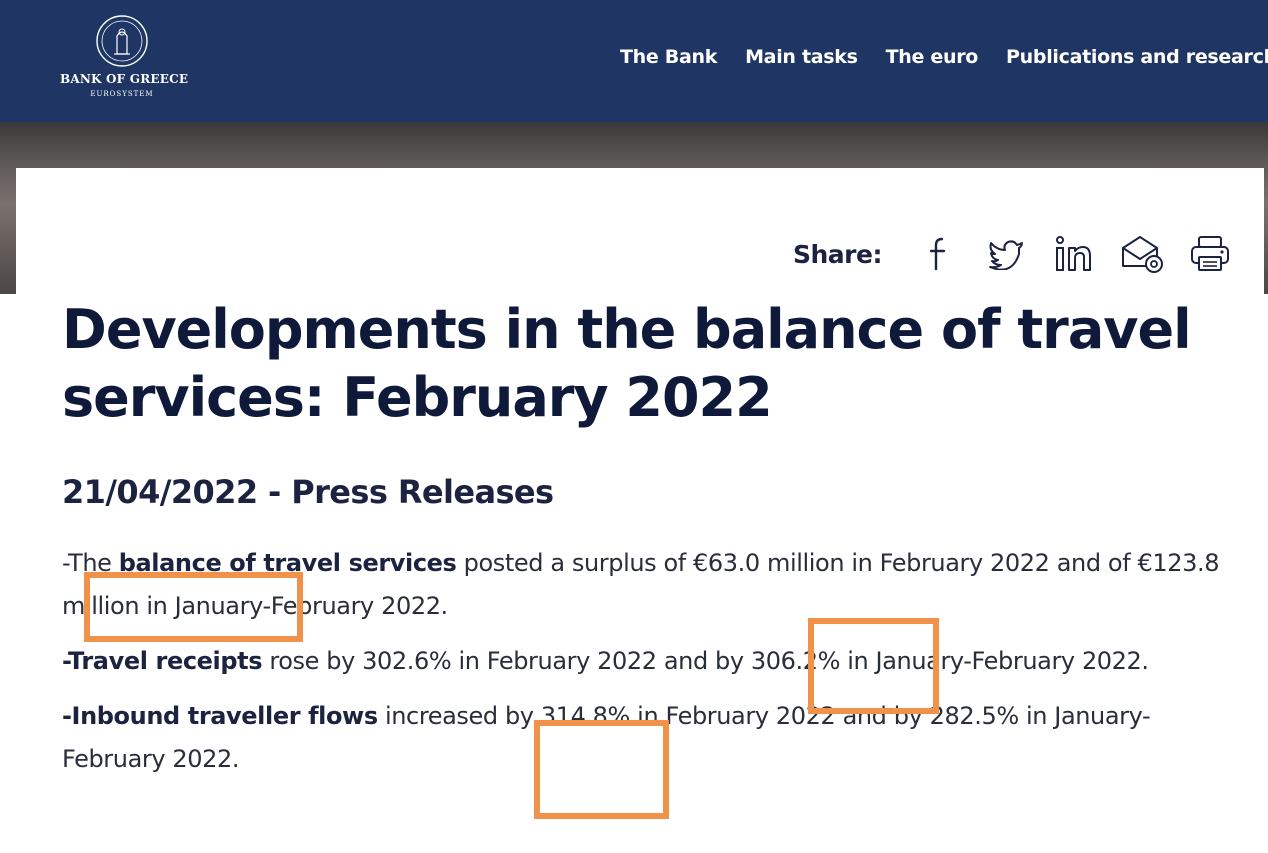 The image size is (1268, 853). Describe the element at coordinates (640, 231) in the screenshot. I see `content-card` at that location.